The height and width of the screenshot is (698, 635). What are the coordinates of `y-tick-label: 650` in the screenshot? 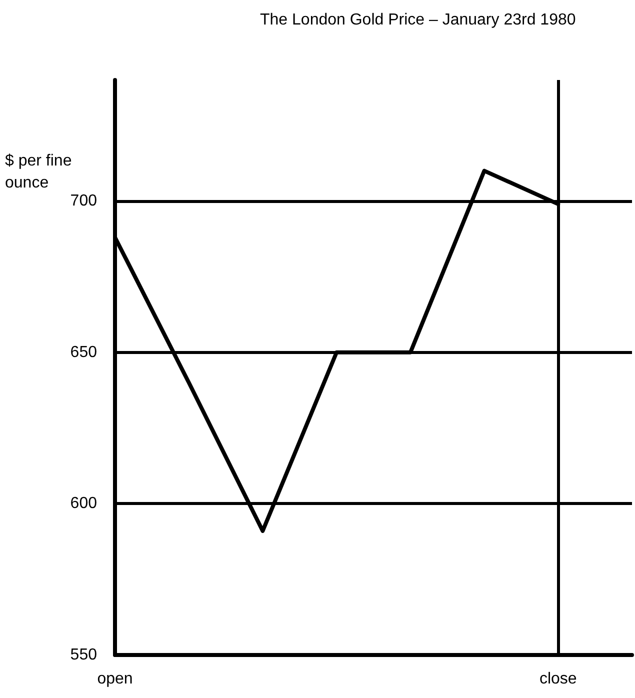 It's located at (84, 352).